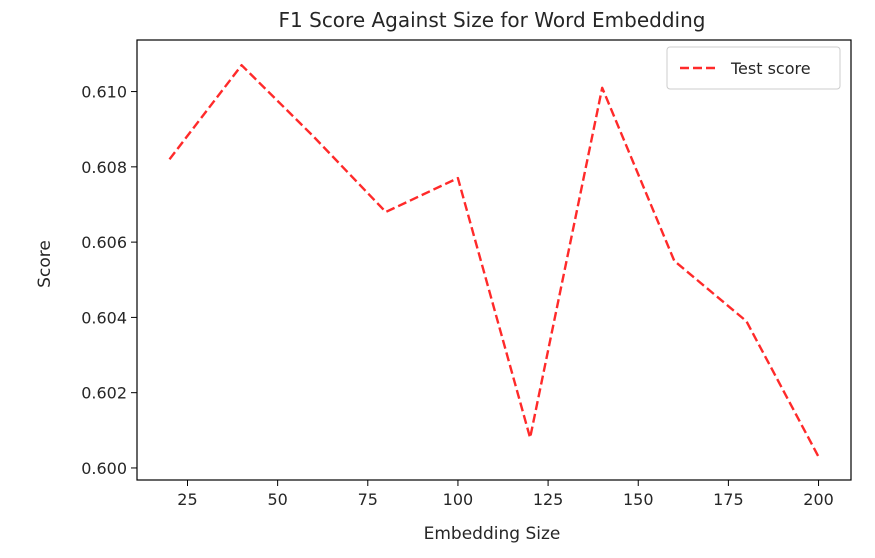 Image resolution: width=875 pixels, height=558 pixels. What do you see at coordinates (818, 499) in the screenshot?
I see `x-tick-label: 200` at bounding box center [818, 499].